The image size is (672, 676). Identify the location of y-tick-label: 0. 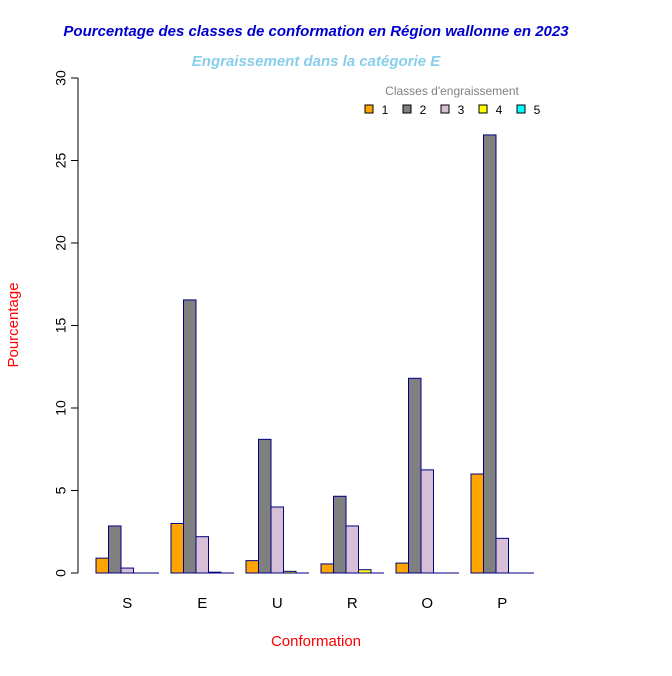
(61, 573).